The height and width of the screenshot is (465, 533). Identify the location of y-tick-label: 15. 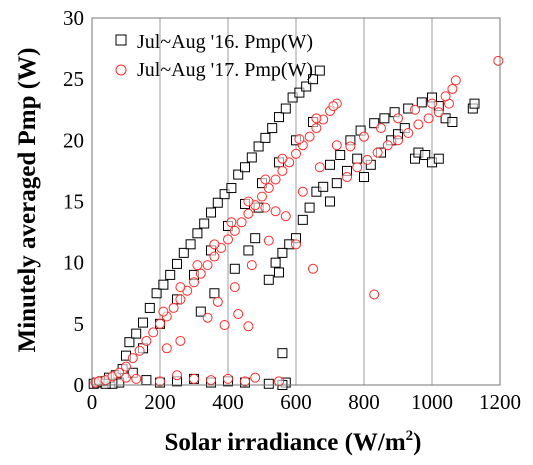
(73, 202).